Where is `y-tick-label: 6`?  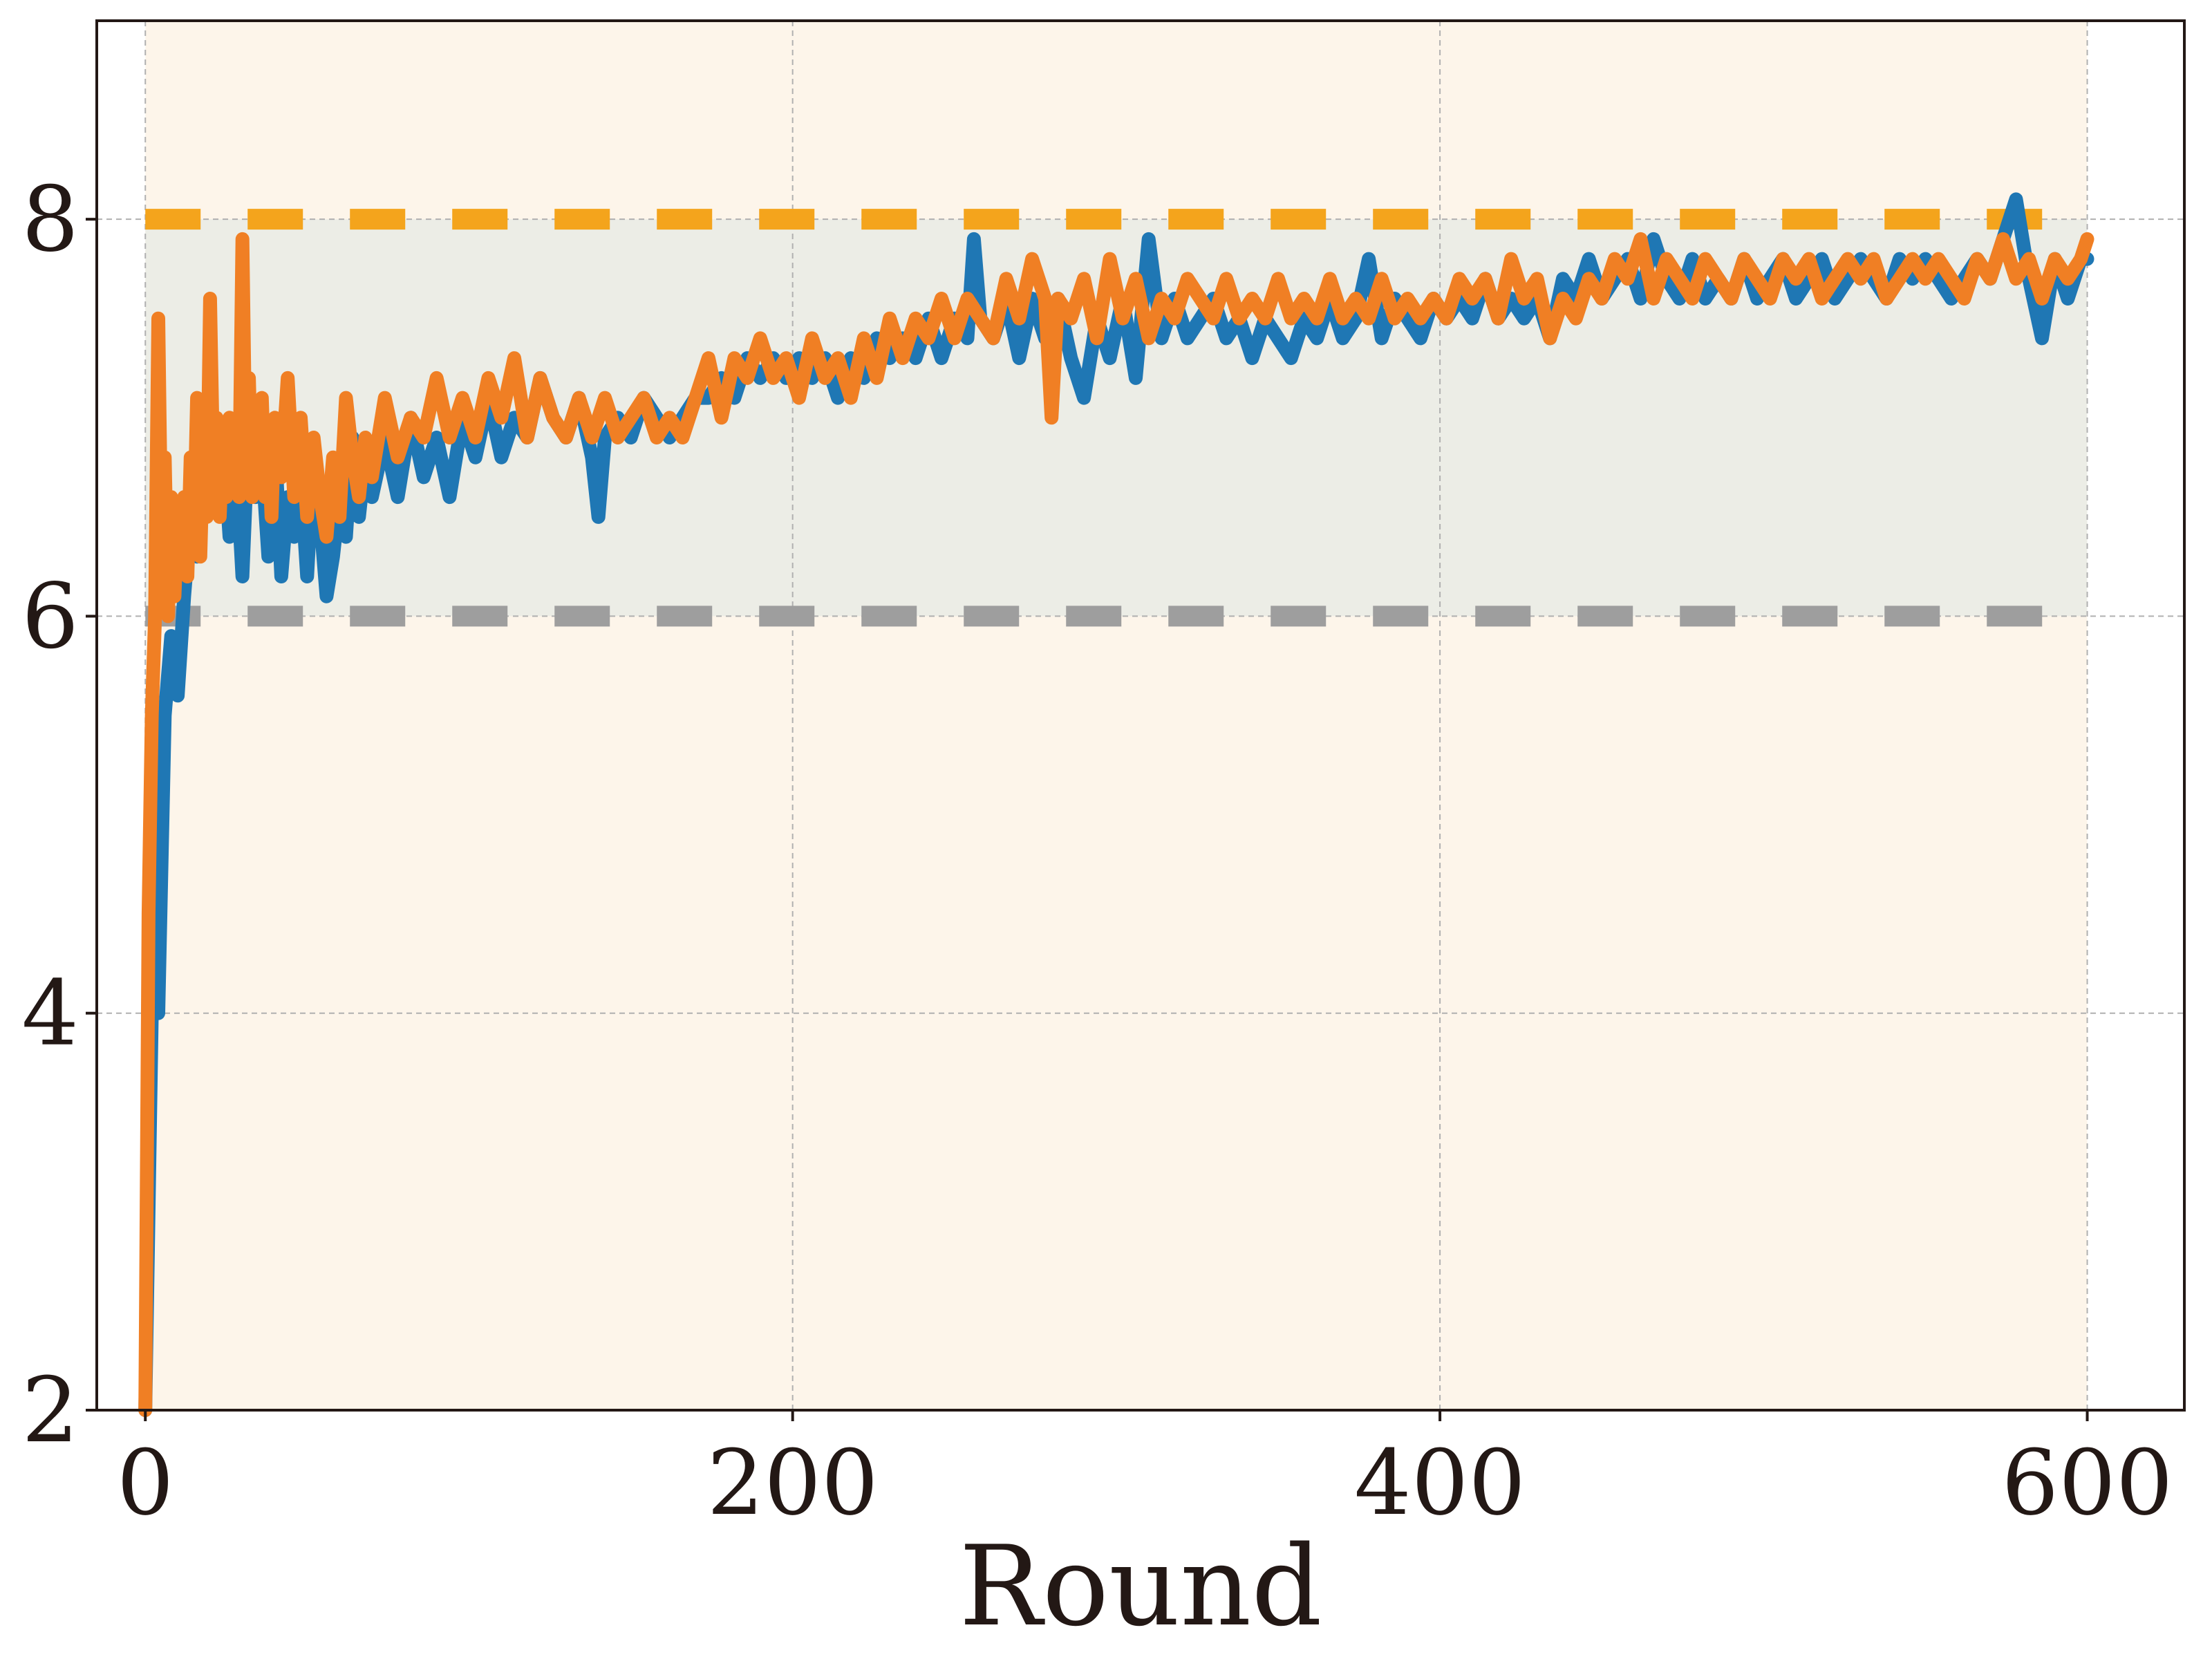 y-tick-label: 6 is located at coordinates (50, 615).